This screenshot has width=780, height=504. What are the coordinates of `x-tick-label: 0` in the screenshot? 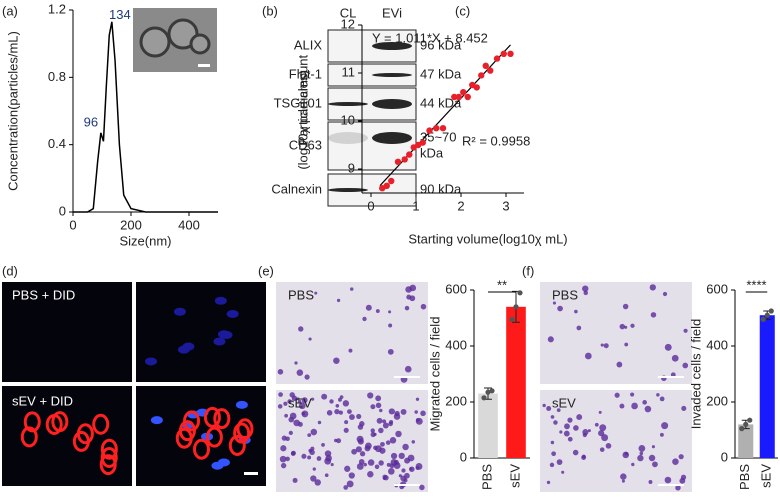 It's located at (72, 224).